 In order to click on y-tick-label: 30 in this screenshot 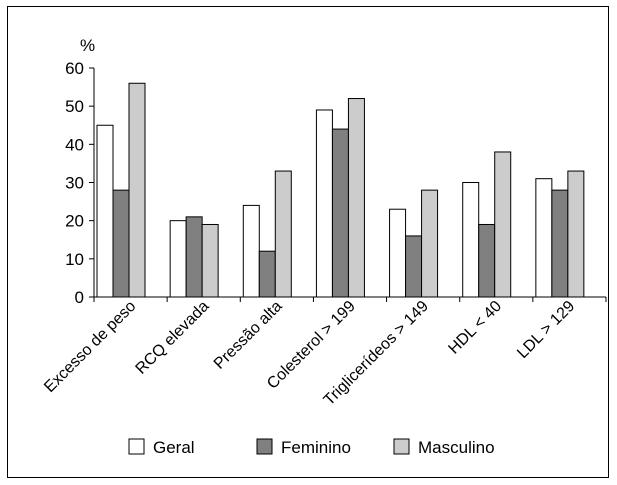, I will do `click(74, 183)`.